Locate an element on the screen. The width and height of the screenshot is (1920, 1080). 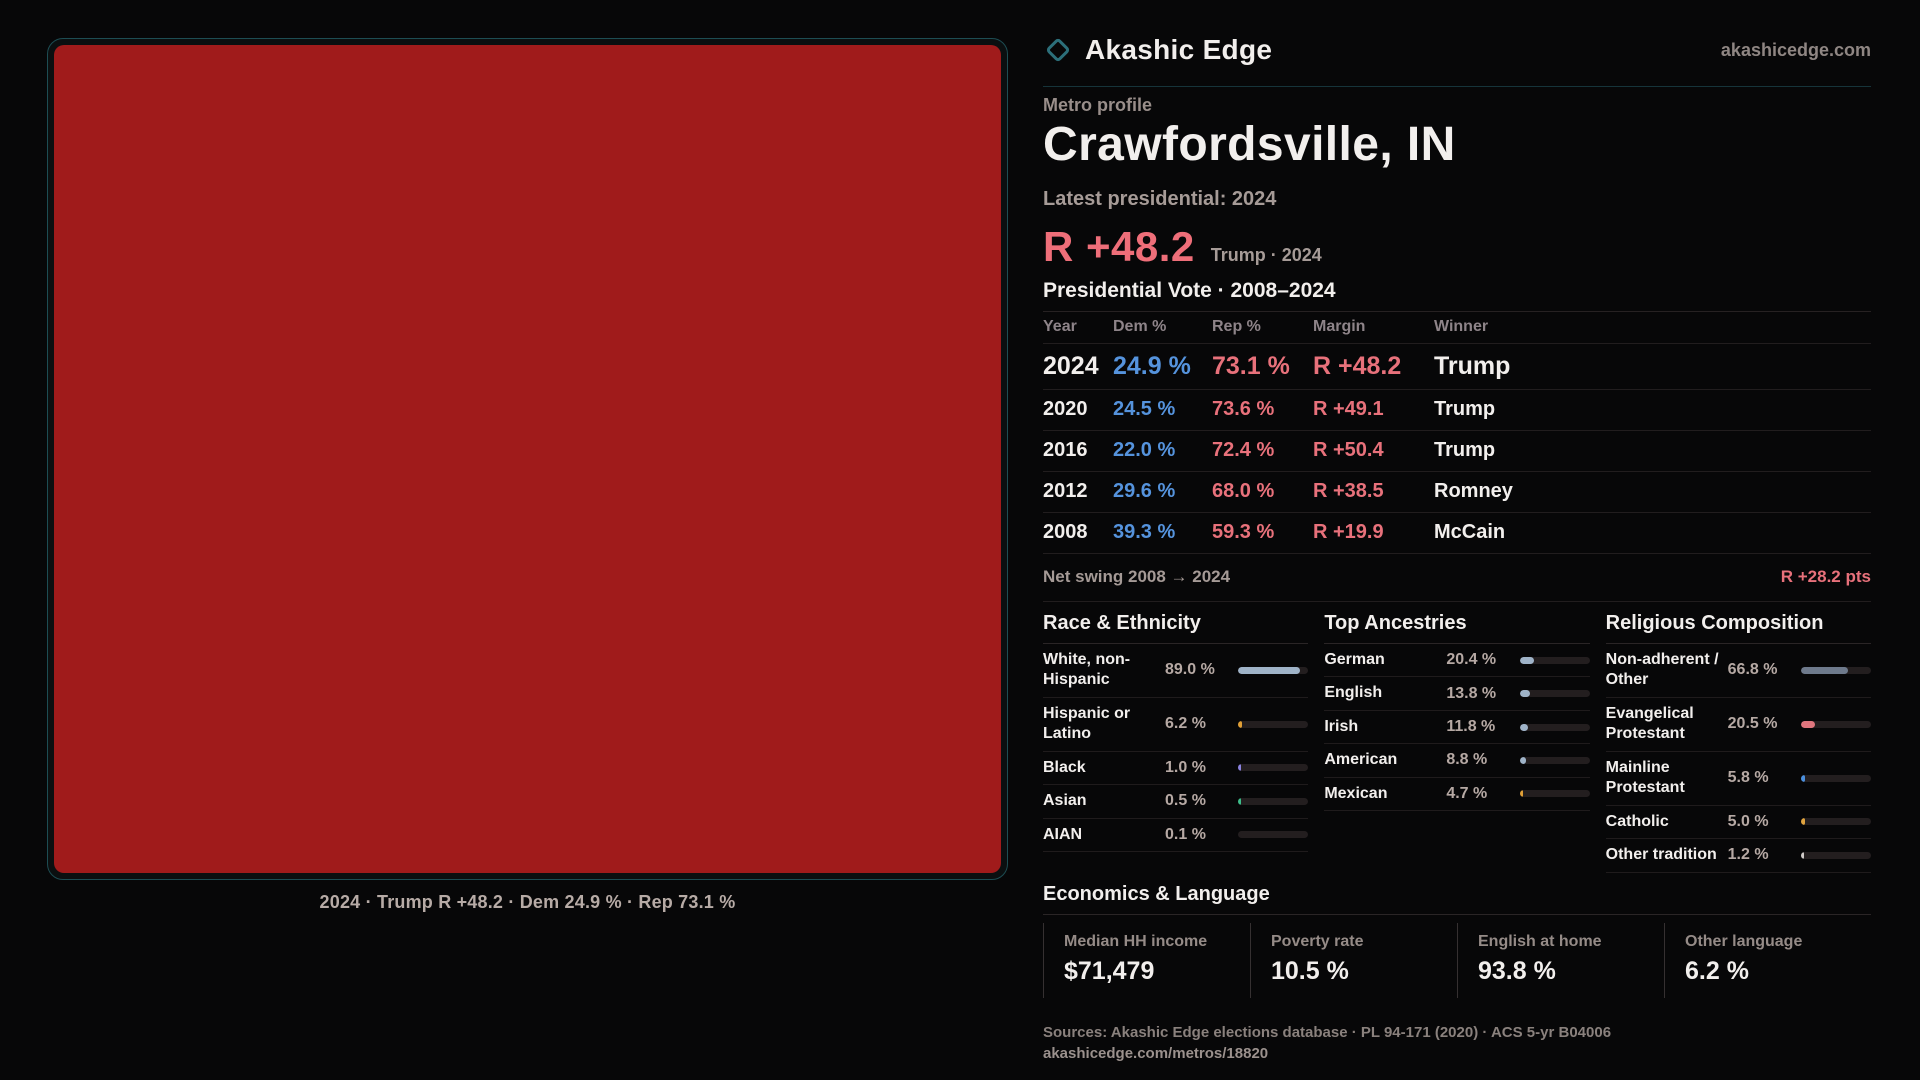
latest-presidential-label: Latest presidential: 2024 is located at coordinates (1160, 198).